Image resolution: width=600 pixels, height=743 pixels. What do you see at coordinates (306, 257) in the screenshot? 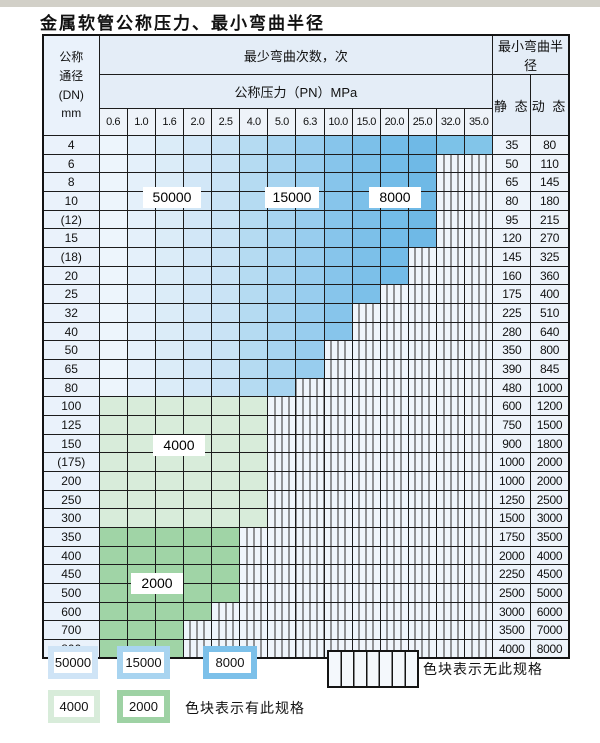
I see `table-row: (18) 145 325` at bounding box center [306, 257].